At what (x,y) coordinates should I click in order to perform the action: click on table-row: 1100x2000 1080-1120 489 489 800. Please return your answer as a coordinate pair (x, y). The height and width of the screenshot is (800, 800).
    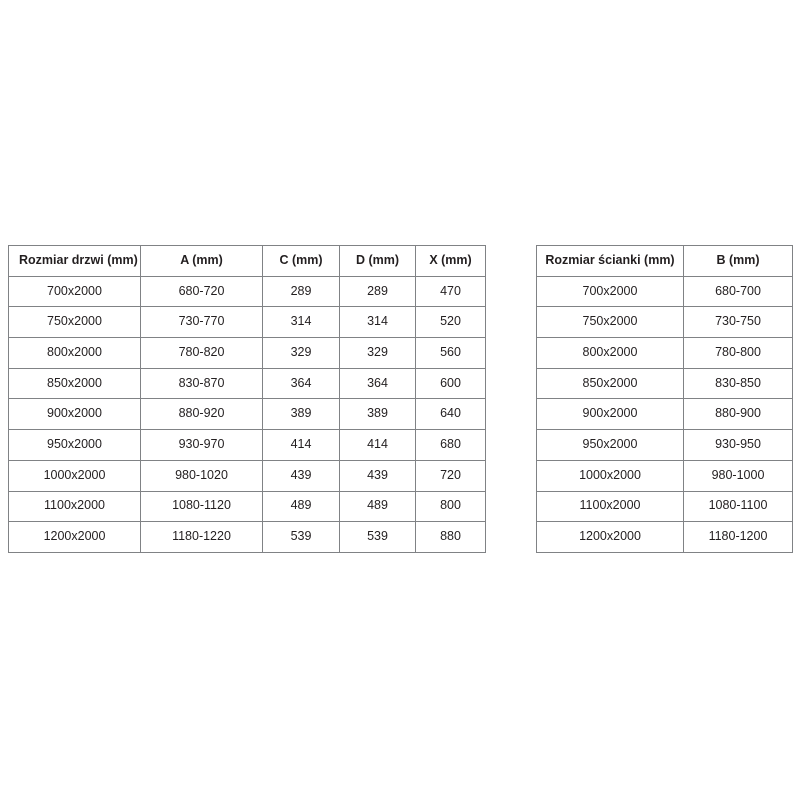
    Looking at the image, I should click on (247, 506).